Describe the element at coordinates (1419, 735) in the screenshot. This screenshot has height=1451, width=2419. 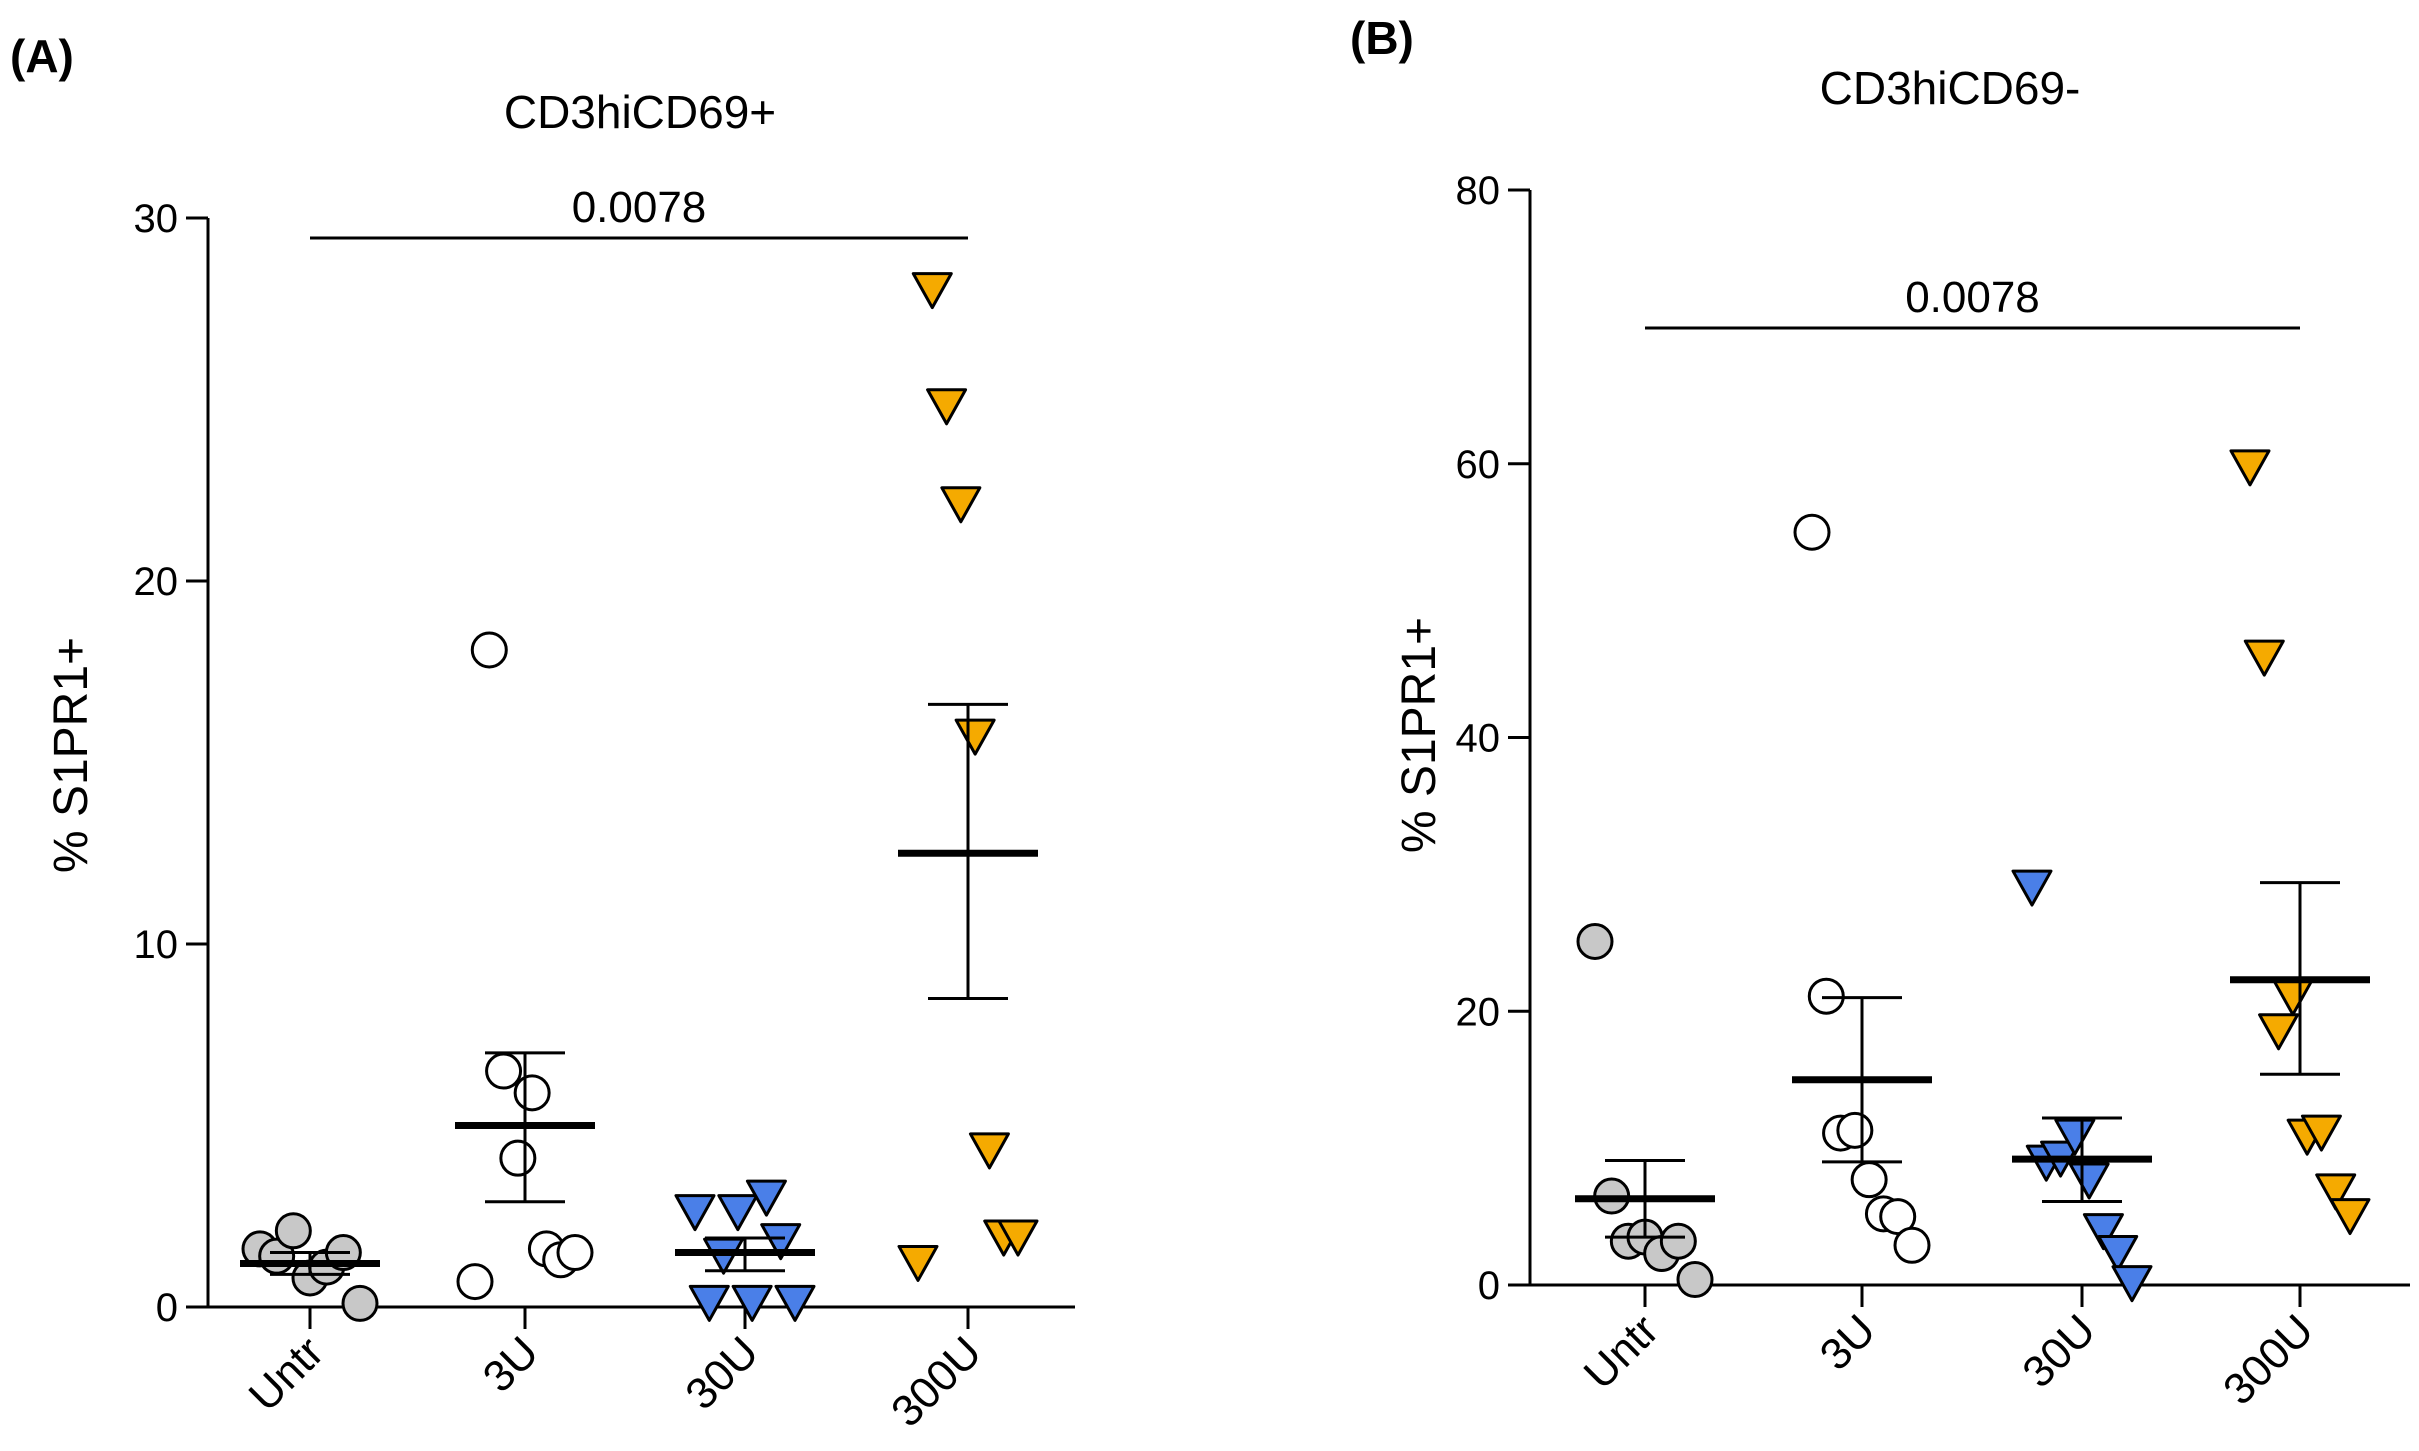
I see `panel-b-y-axis-label: % S1PR1+` at that location.